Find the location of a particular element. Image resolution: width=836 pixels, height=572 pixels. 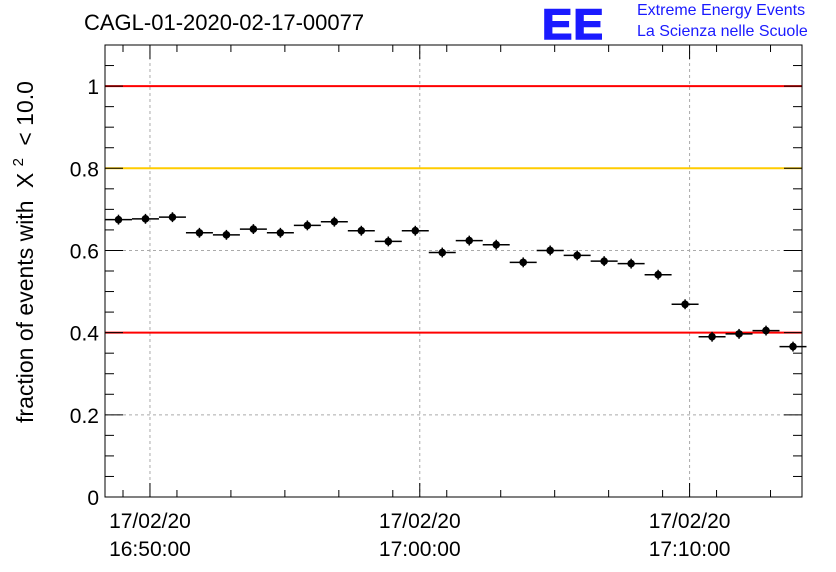

svg-text:fraction of events with: fraction of events with X 2 < 10.0 is located at coordinates (20, 252).